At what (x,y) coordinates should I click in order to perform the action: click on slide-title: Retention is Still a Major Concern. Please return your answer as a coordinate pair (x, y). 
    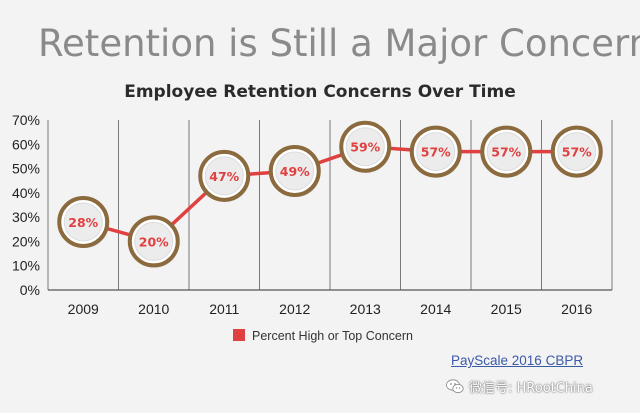
    Looking at the image, I should click on (339, 43).